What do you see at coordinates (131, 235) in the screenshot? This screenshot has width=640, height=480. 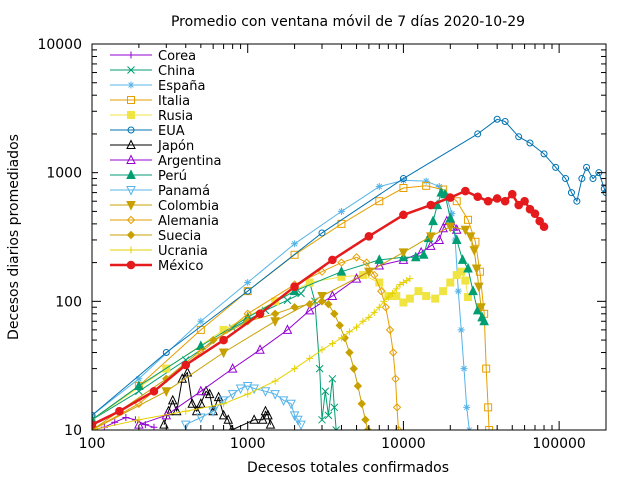 I see `legend-marker-suecia` at bounding box center [131, 235].